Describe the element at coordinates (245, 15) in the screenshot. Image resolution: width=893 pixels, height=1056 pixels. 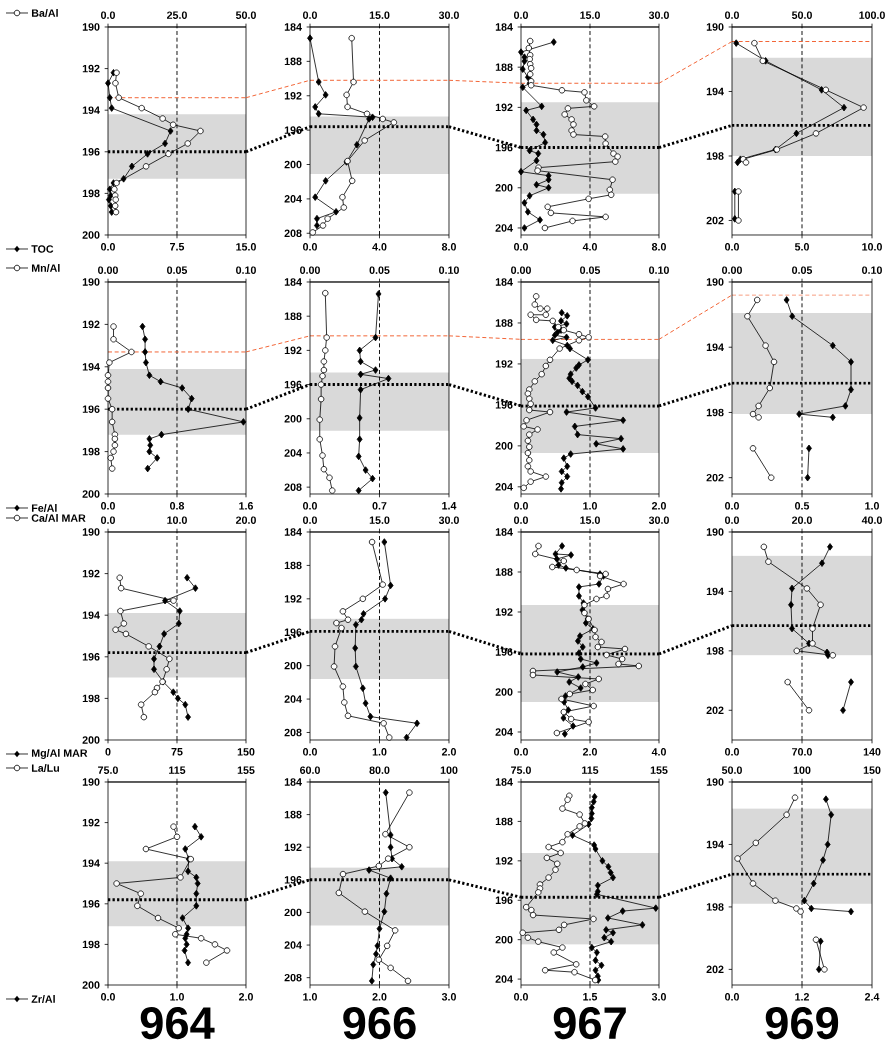
I see `x2-tick-label: 50.0` at that location.